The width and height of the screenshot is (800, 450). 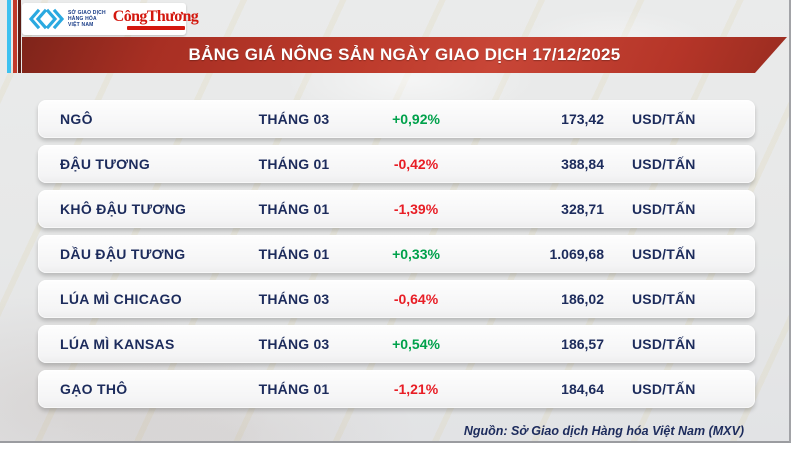 I want to click on congthuong-wordmark: CôngThương, so click(x=155, y=16).